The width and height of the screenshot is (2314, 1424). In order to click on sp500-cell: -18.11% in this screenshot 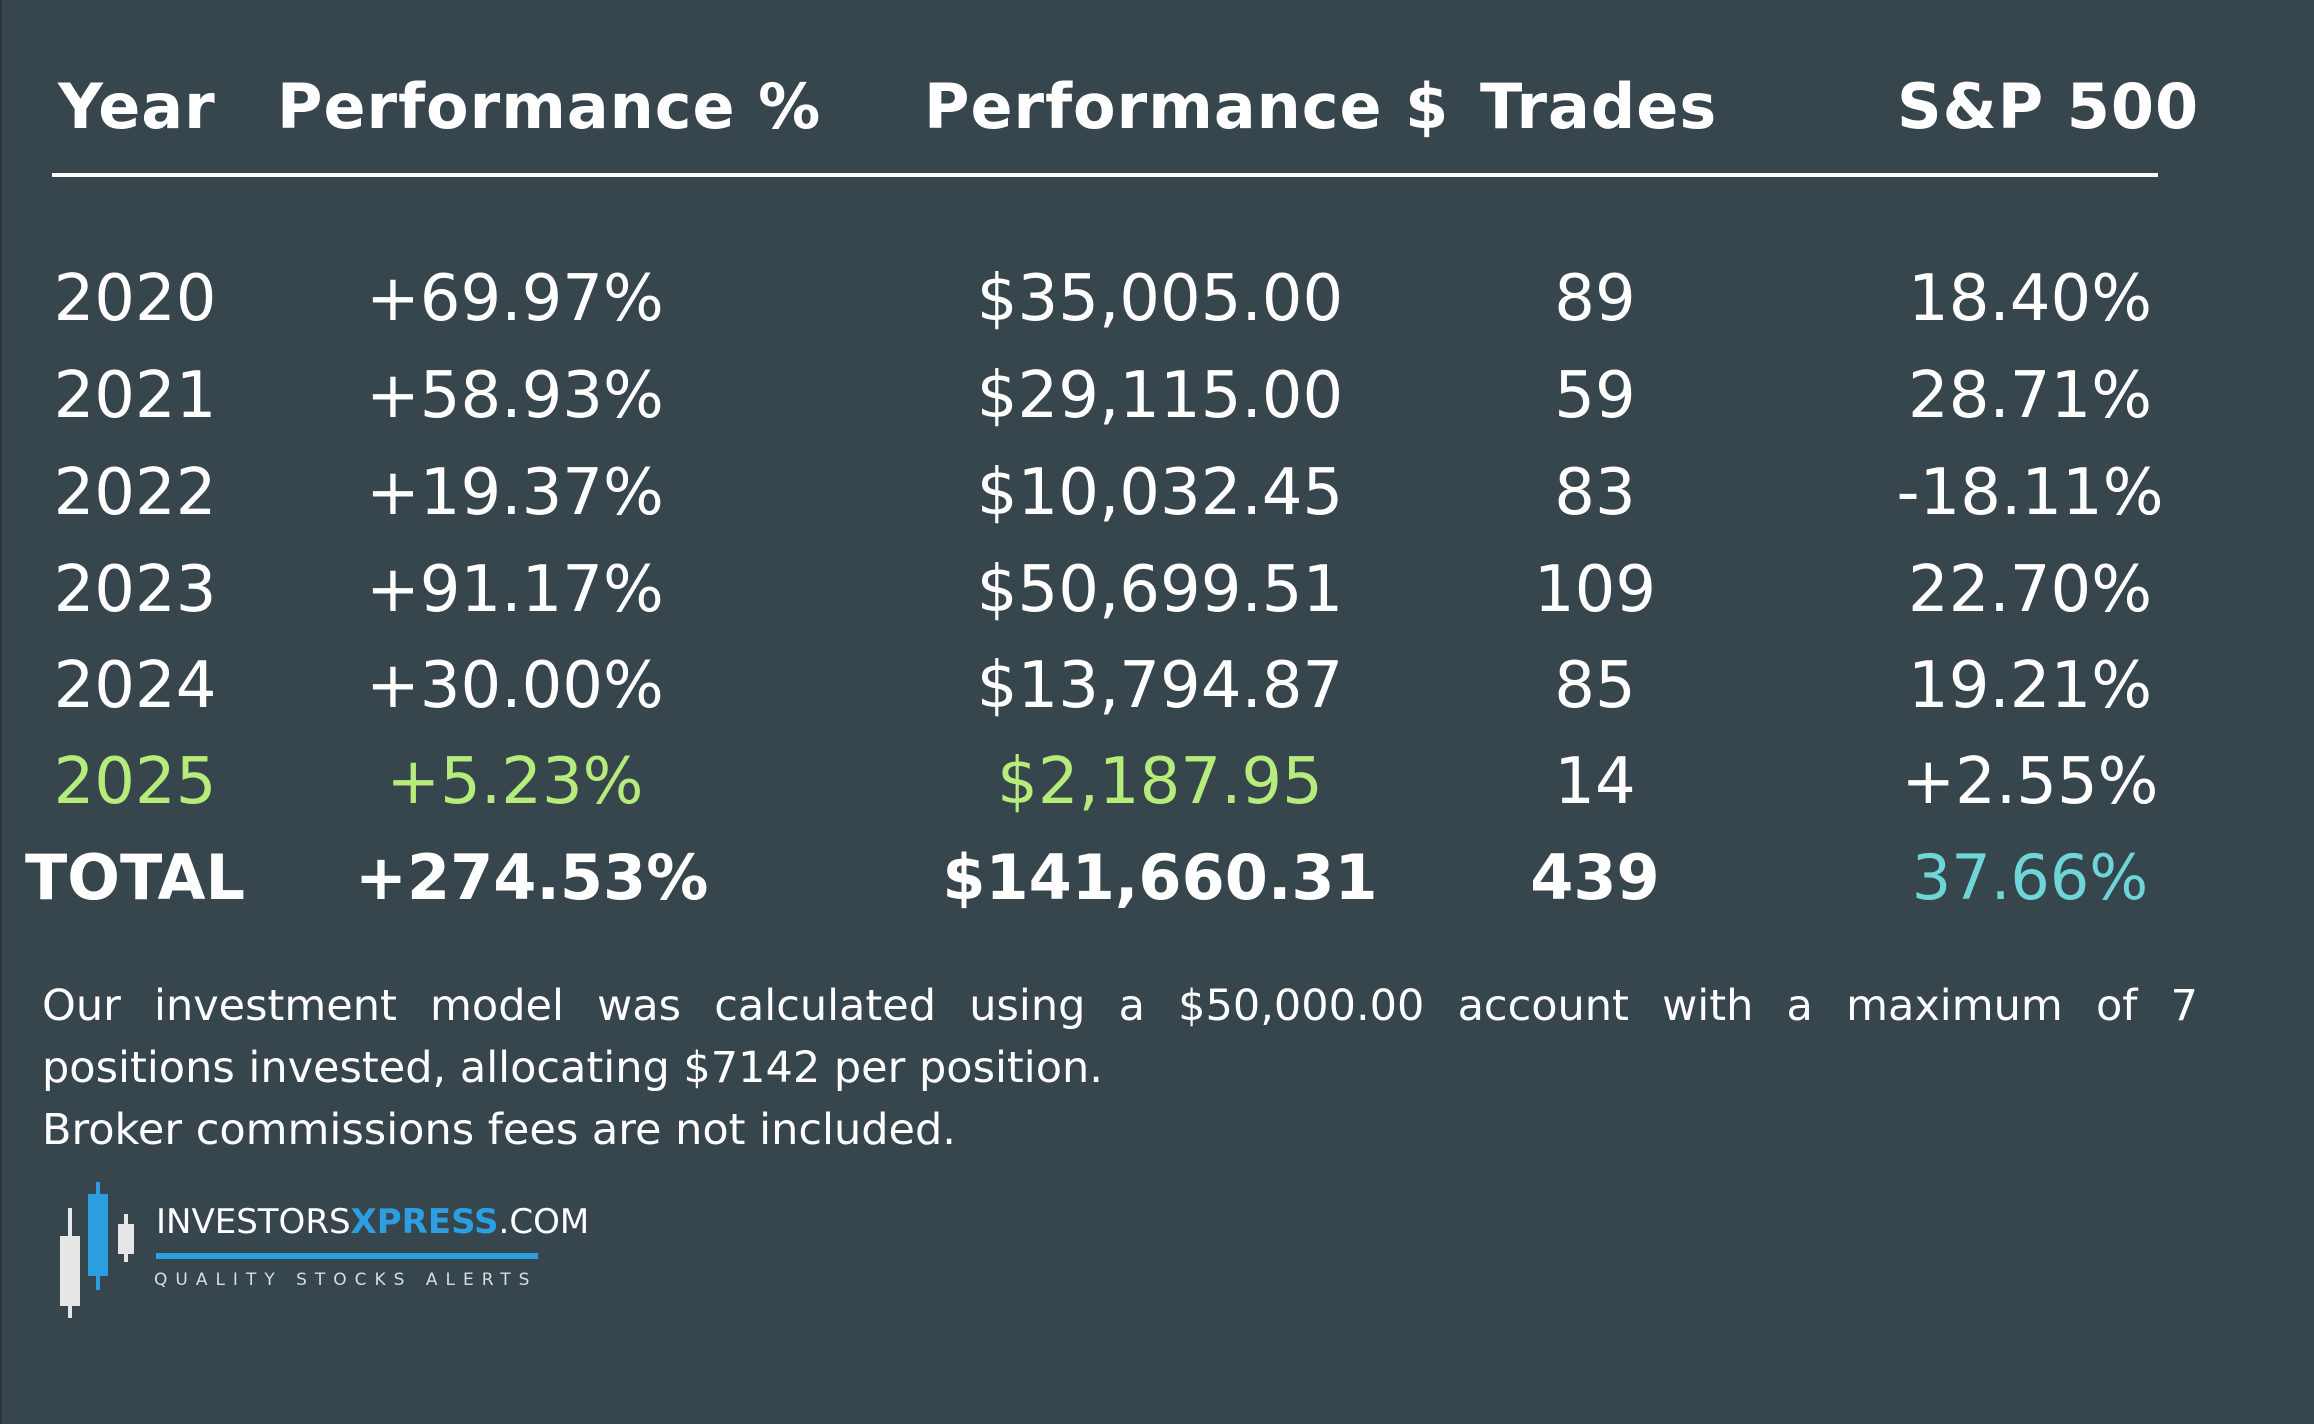, I will do `click(2030, 493)`.